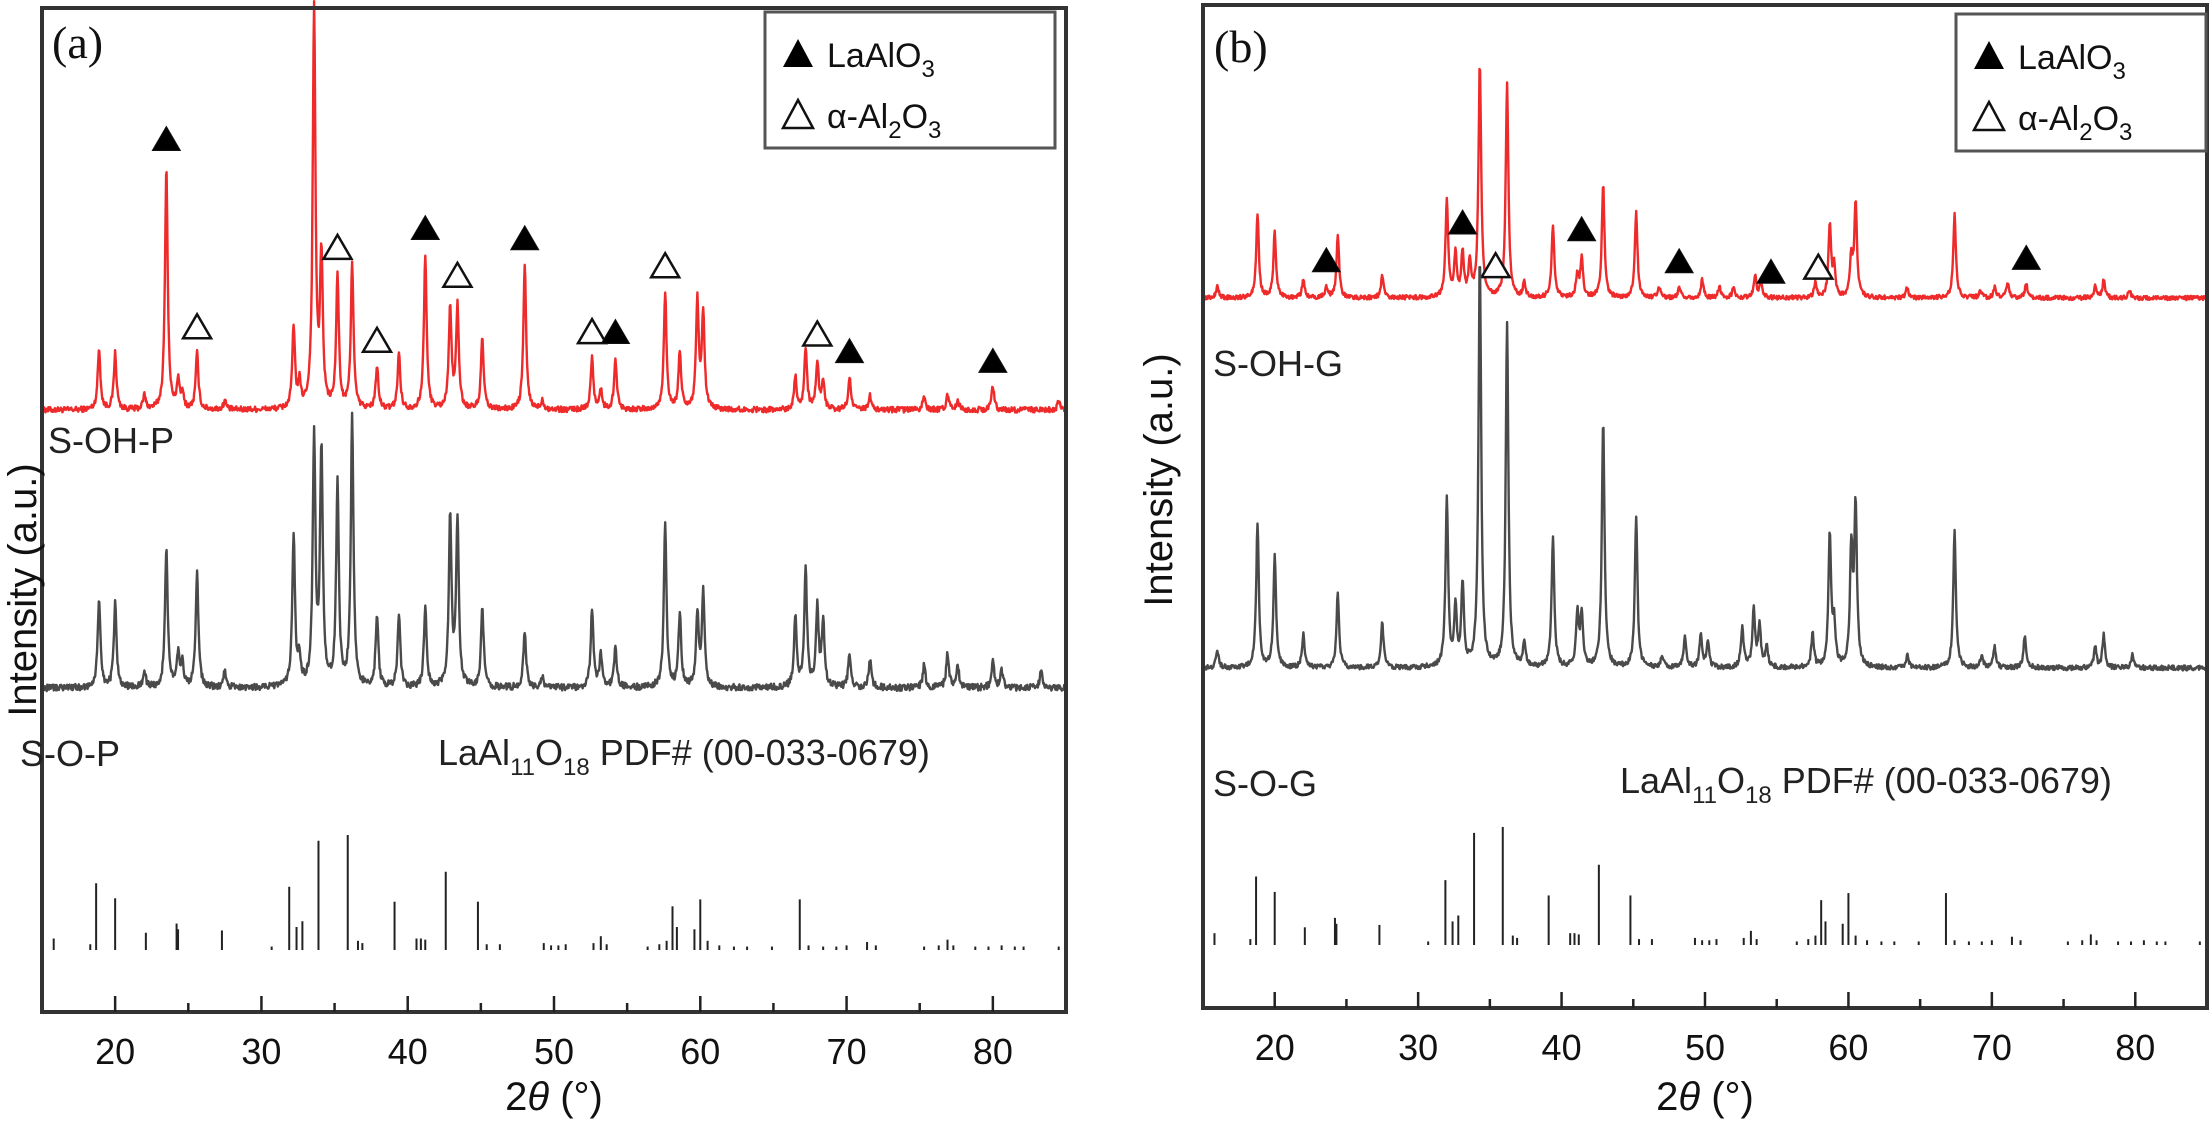 The height and width of the screenshot is (1129, 2212). I want to click on panel-b-y-axis-label: Intensity (a.u.), so click(1159, 479).